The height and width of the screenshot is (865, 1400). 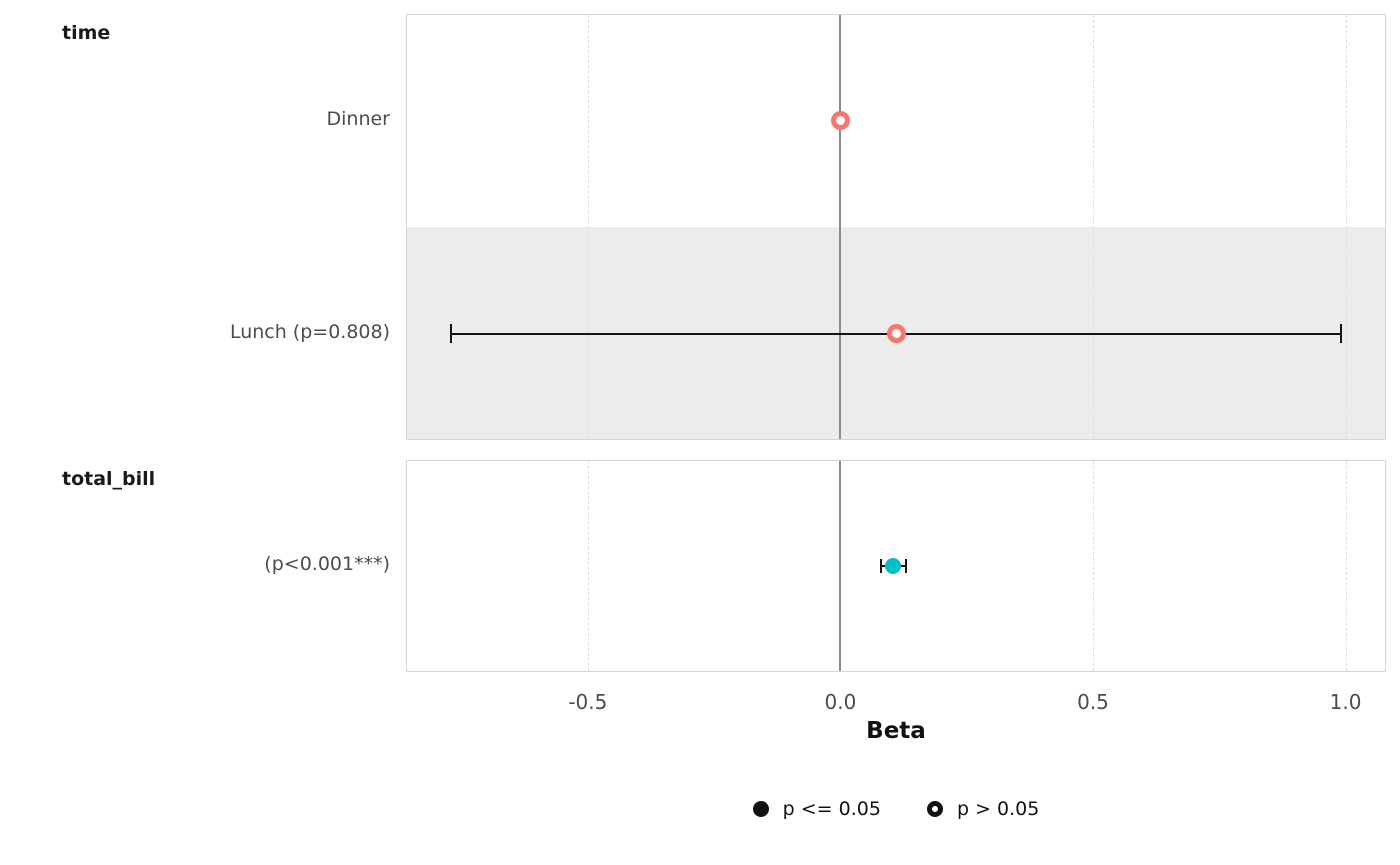 I want to click on panel-title: total_bill, so click(x=109, y=479).